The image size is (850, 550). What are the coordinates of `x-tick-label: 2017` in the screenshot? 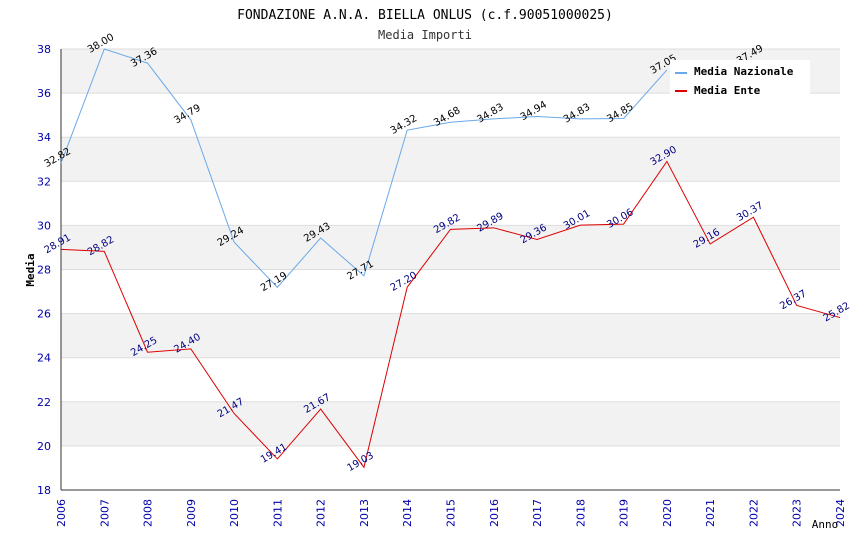 It's located at (537, 513).